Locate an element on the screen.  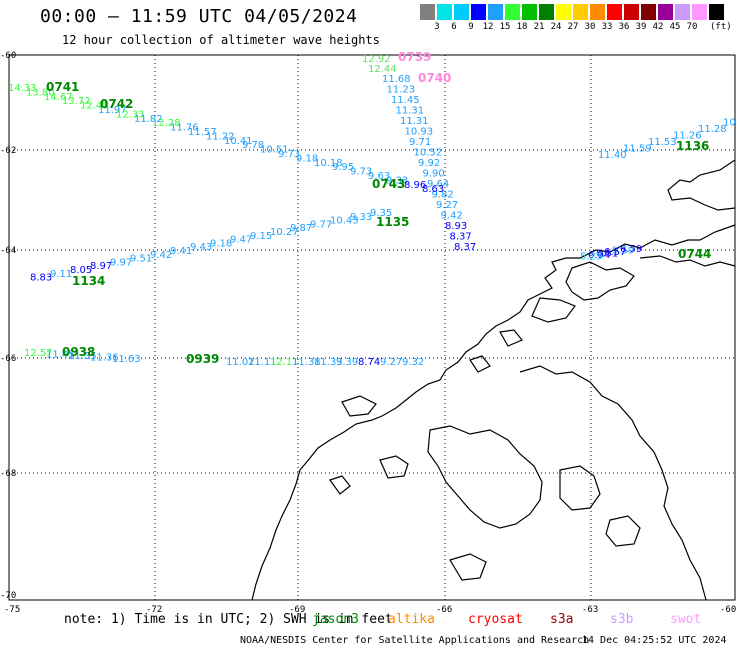
wave-height-value: 13.72 is located at coordinates (76, 101).